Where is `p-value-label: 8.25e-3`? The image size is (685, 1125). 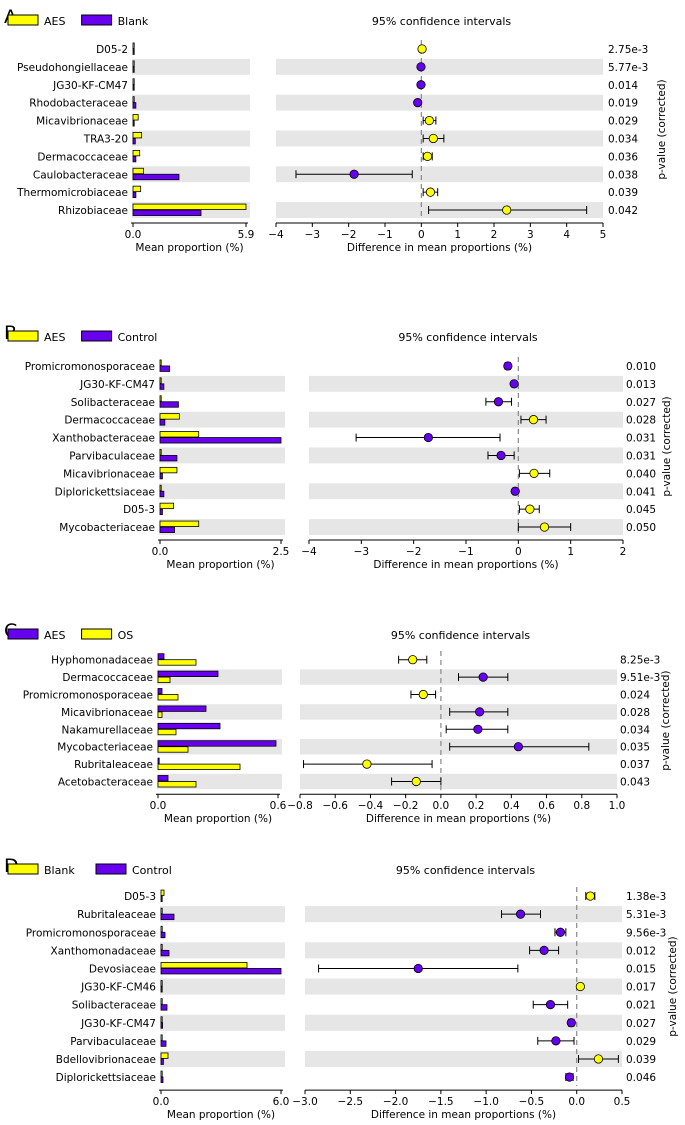
p-value-label: 8.25e-3 is located at coordinates (640, 661).